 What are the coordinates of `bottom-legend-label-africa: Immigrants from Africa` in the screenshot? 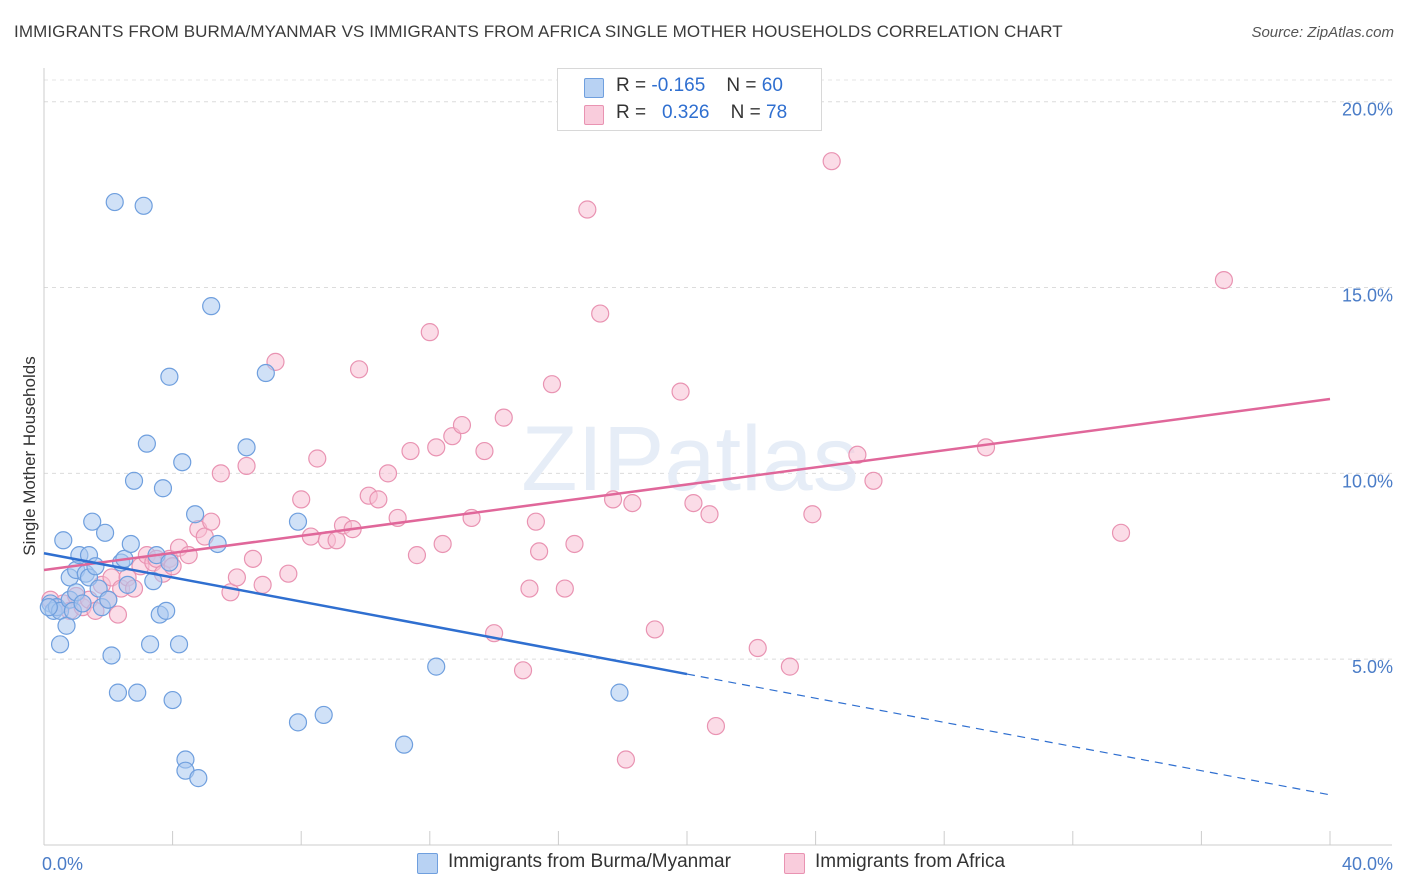 It's located at (910, 861).